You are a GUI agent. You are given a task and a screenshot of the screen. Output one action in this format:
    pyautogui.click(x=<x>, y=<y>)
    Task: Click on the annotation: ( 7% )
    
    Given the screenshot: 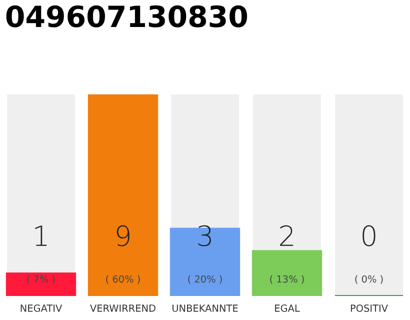 What is the action you would take?
    pyautogui.click(x=41, y=279)
    